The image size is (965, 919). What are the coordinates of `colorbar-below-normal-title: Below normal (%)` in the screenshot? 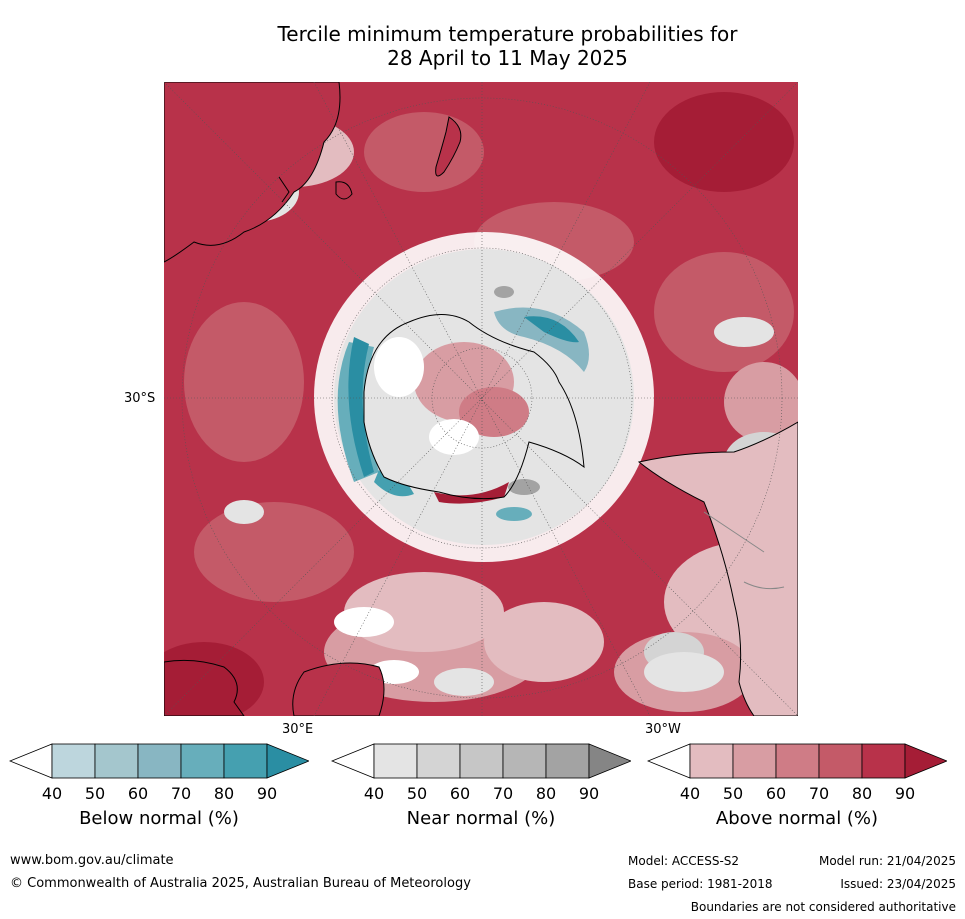 It's located at (159, 818).